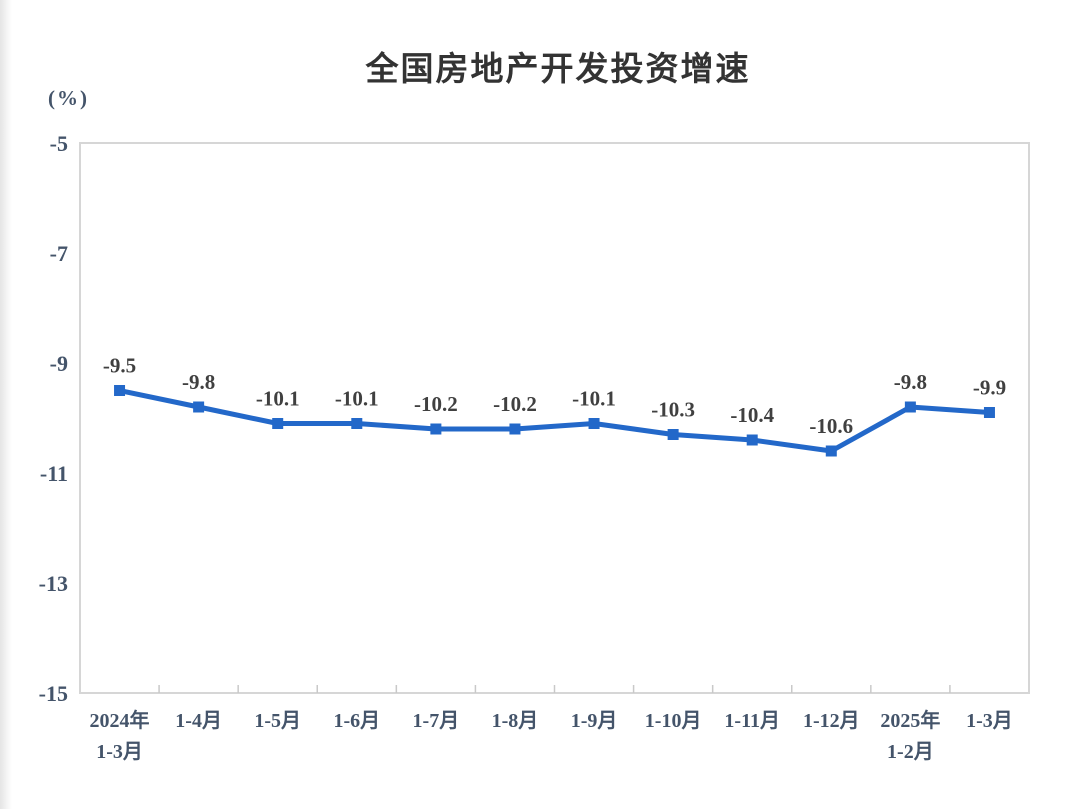 This screenshot has height=809, width=1080. Describe the element at coordinates (356, 721) in the screenshot. I see `x-axis-tick-label: 1-6月` at that location.